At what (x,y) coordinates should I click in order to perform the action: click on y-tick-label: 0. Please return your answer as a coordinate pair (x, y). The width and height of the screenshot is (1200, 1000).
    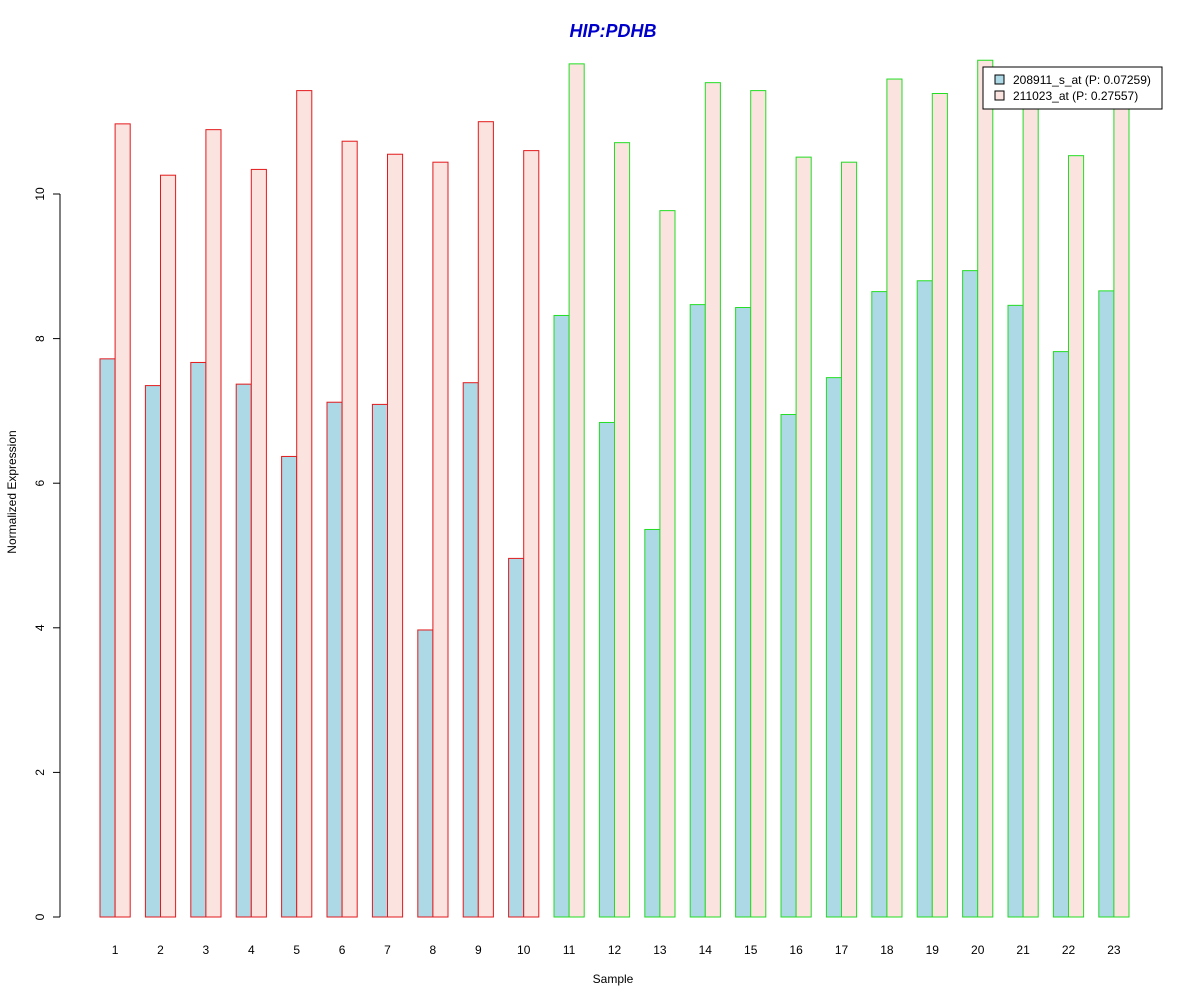
    Looking at the image, I should click on (40, 916).